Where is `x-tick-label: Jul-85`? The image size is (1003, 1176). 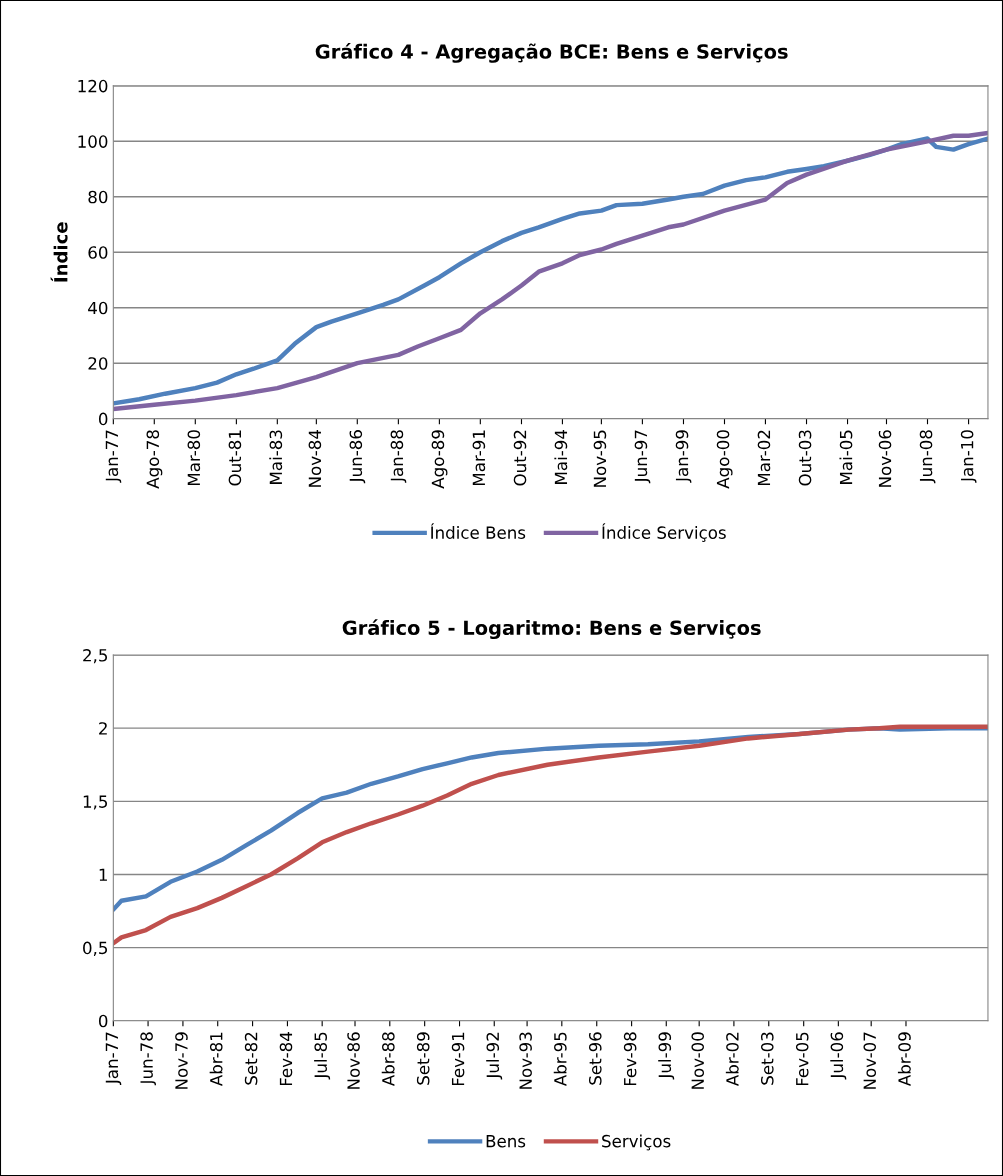 x-tick-label: Jul-85 is located at coordinates (322, 1056).